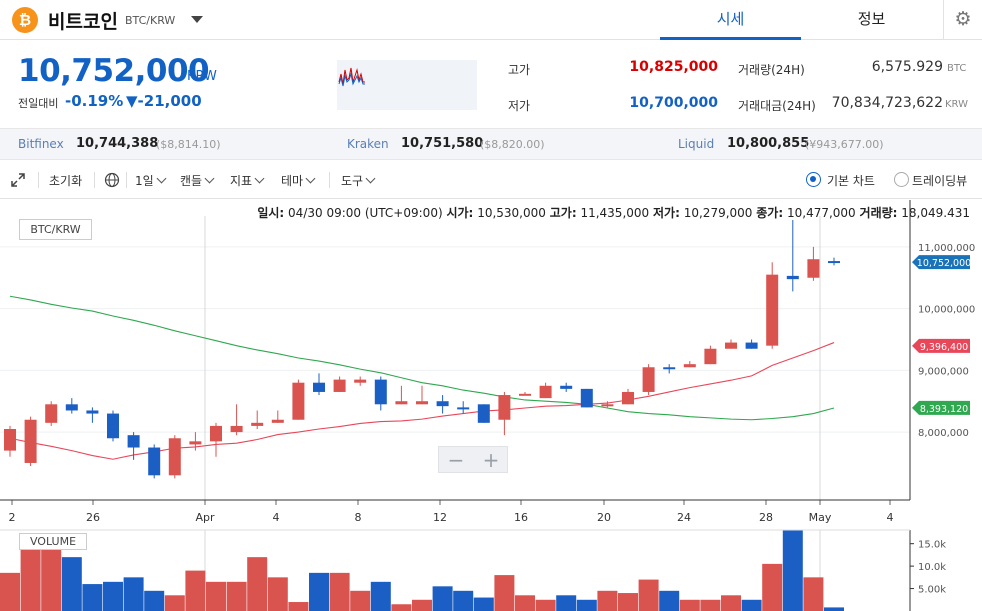  I want to click on x-tick-label: 24, so click(684, 517).